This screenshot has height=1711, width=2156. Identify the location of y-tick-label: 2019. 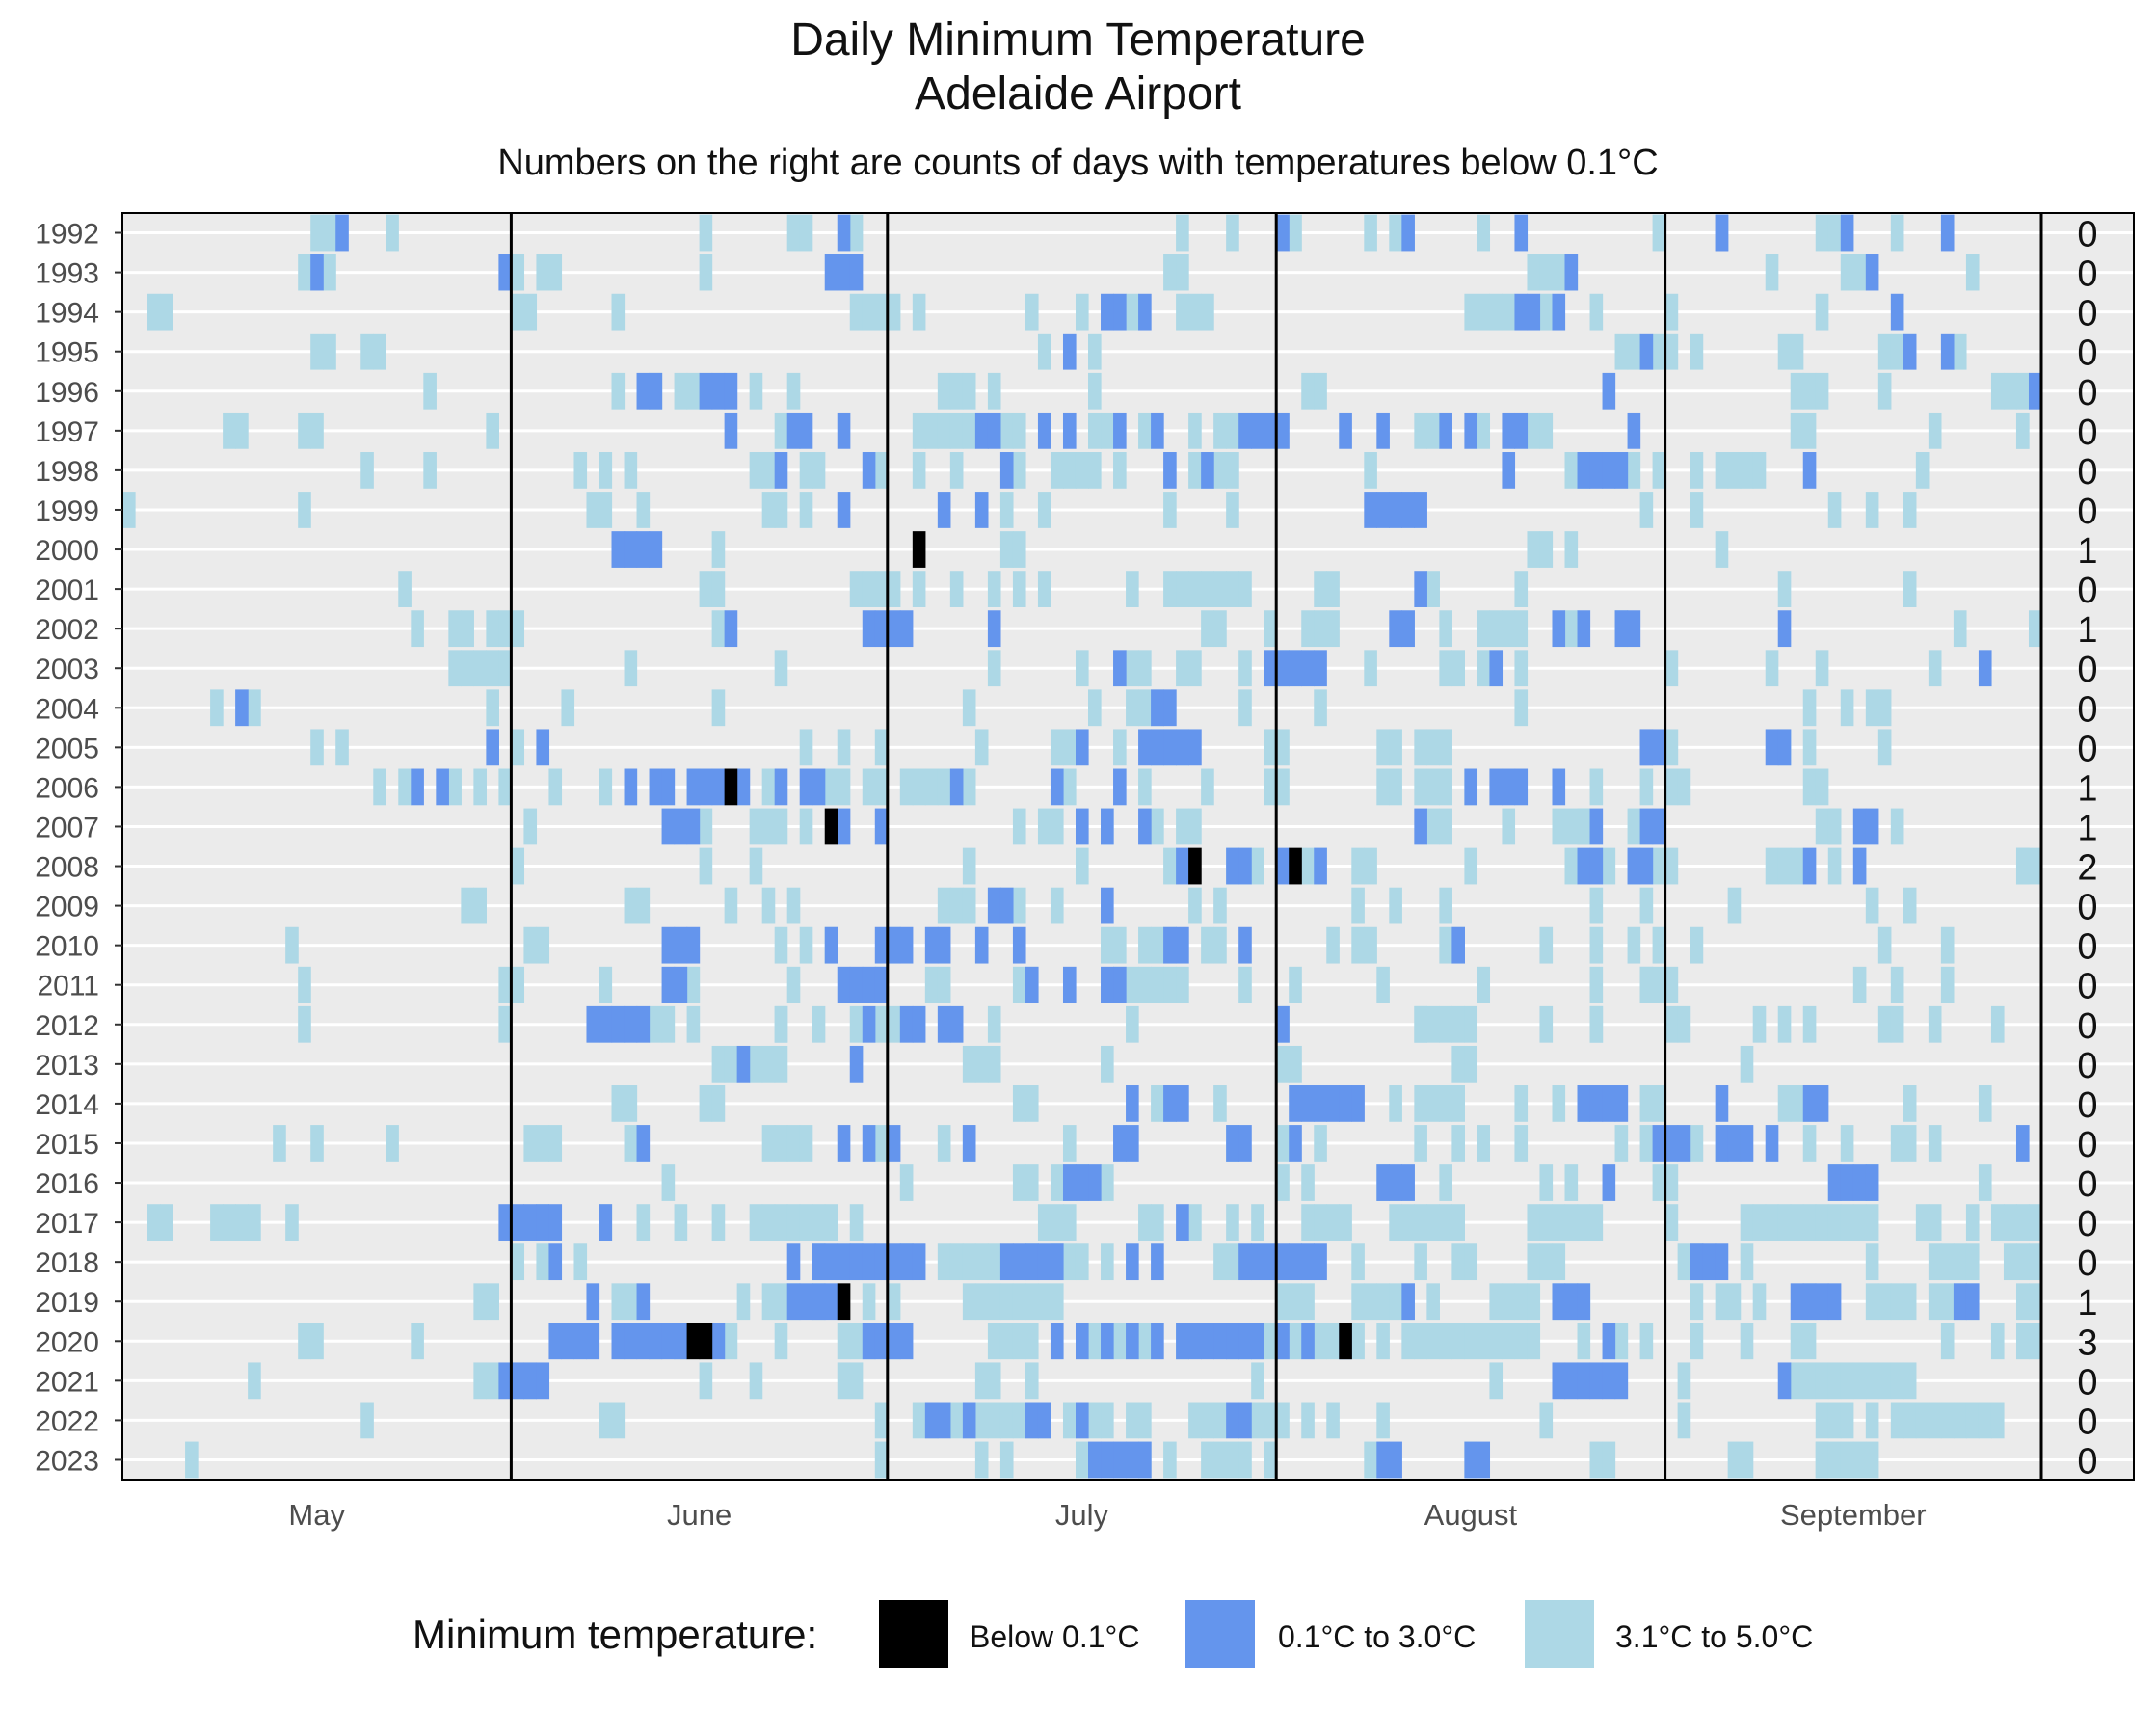
(67, 1303).